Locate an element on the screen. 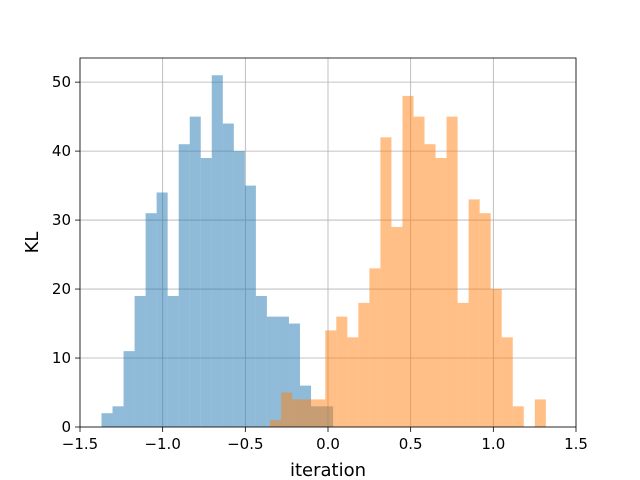 Image resolution: width=640 pixels, height=480 pixels. x-tick-label: 1.5 is located at coordinates (576, 444).